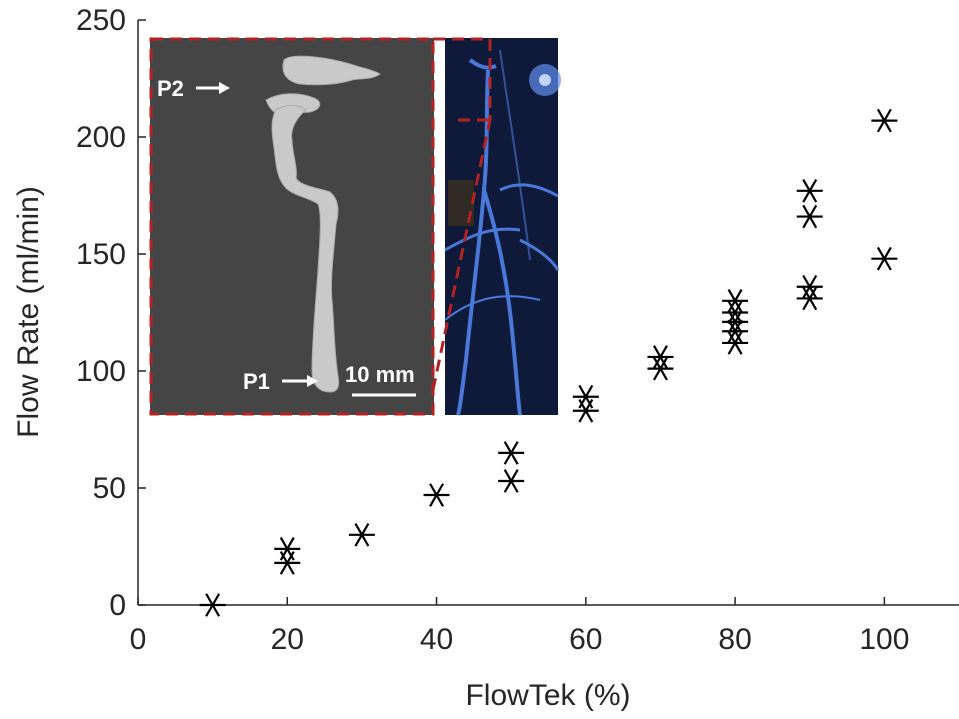  Describe the element at coordinates (256, 381) in the screenshot. I see `annotation-p1: P1` at that location.